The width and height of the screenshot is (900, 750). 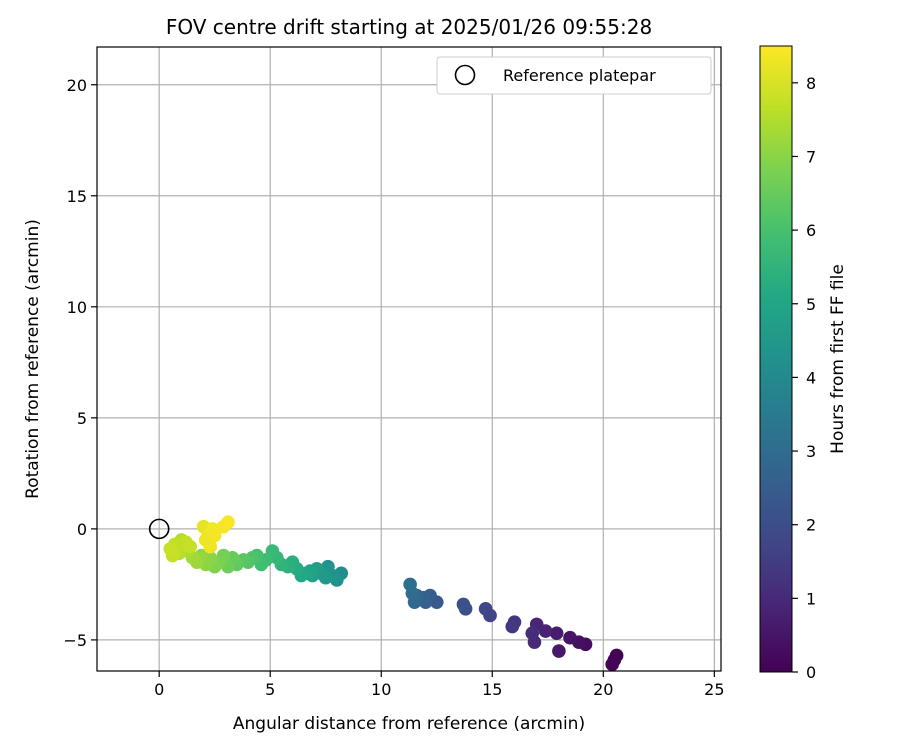 What do you see at coordinates (811, 377) in the screenshot?
I see `colorbar-tick-label: 4` at bounding box center [811, 377].